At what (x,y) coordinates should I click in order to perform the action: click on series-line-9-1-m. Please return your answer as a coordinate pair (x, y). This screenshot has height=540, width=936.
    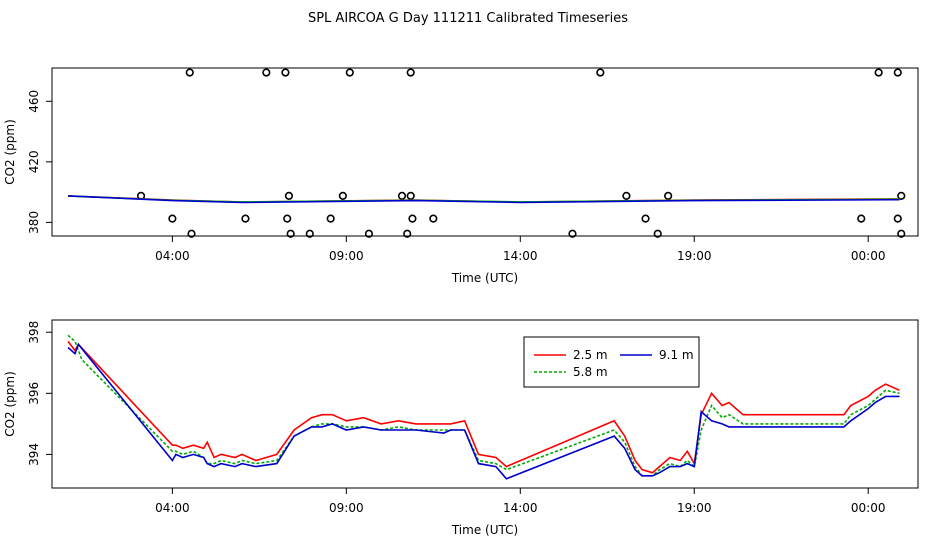
    Looking at the image, I should click on (483, 199).